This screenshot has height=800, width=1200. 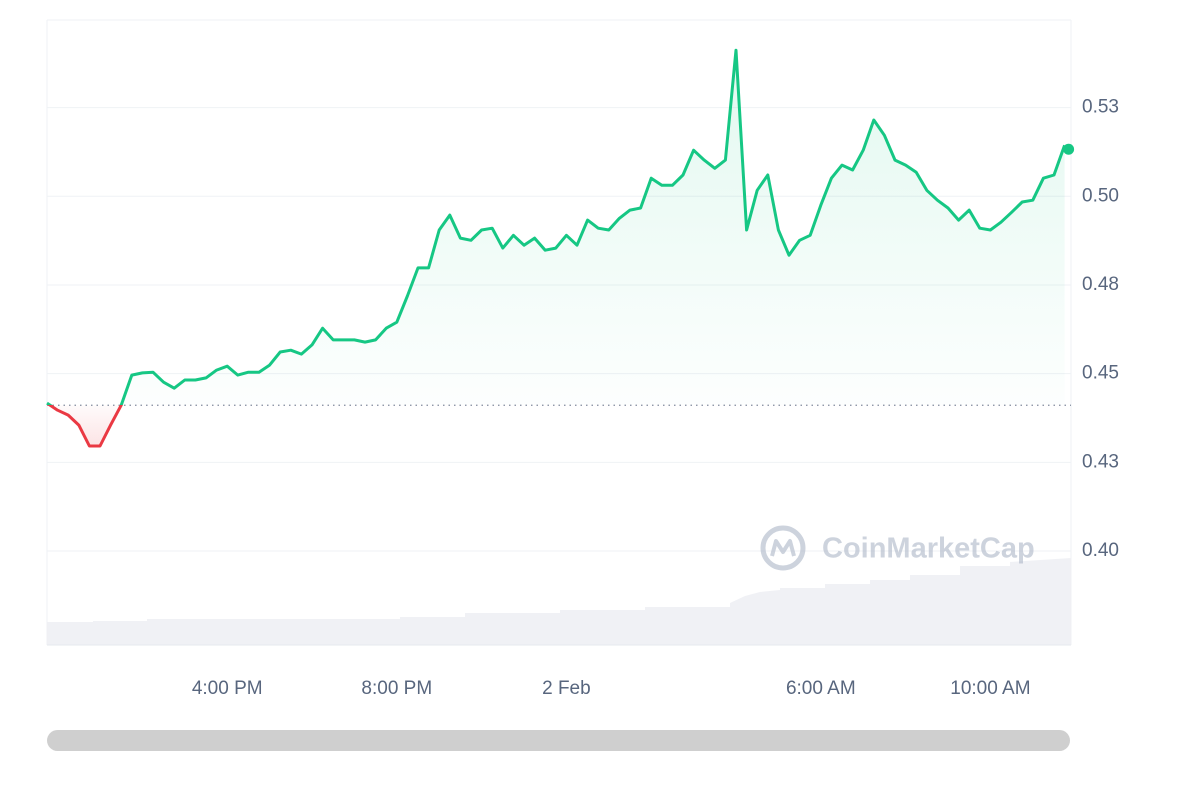 What do you see at coordinates (1100, 195) in the screenshot?
I see `y-tick-label: 0.50` at bounding box center [1100, 195].